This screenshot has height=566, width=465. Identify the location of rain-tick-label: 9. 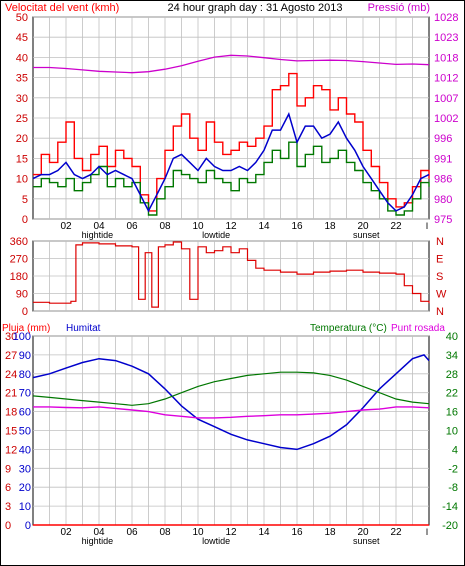
(8, 469).